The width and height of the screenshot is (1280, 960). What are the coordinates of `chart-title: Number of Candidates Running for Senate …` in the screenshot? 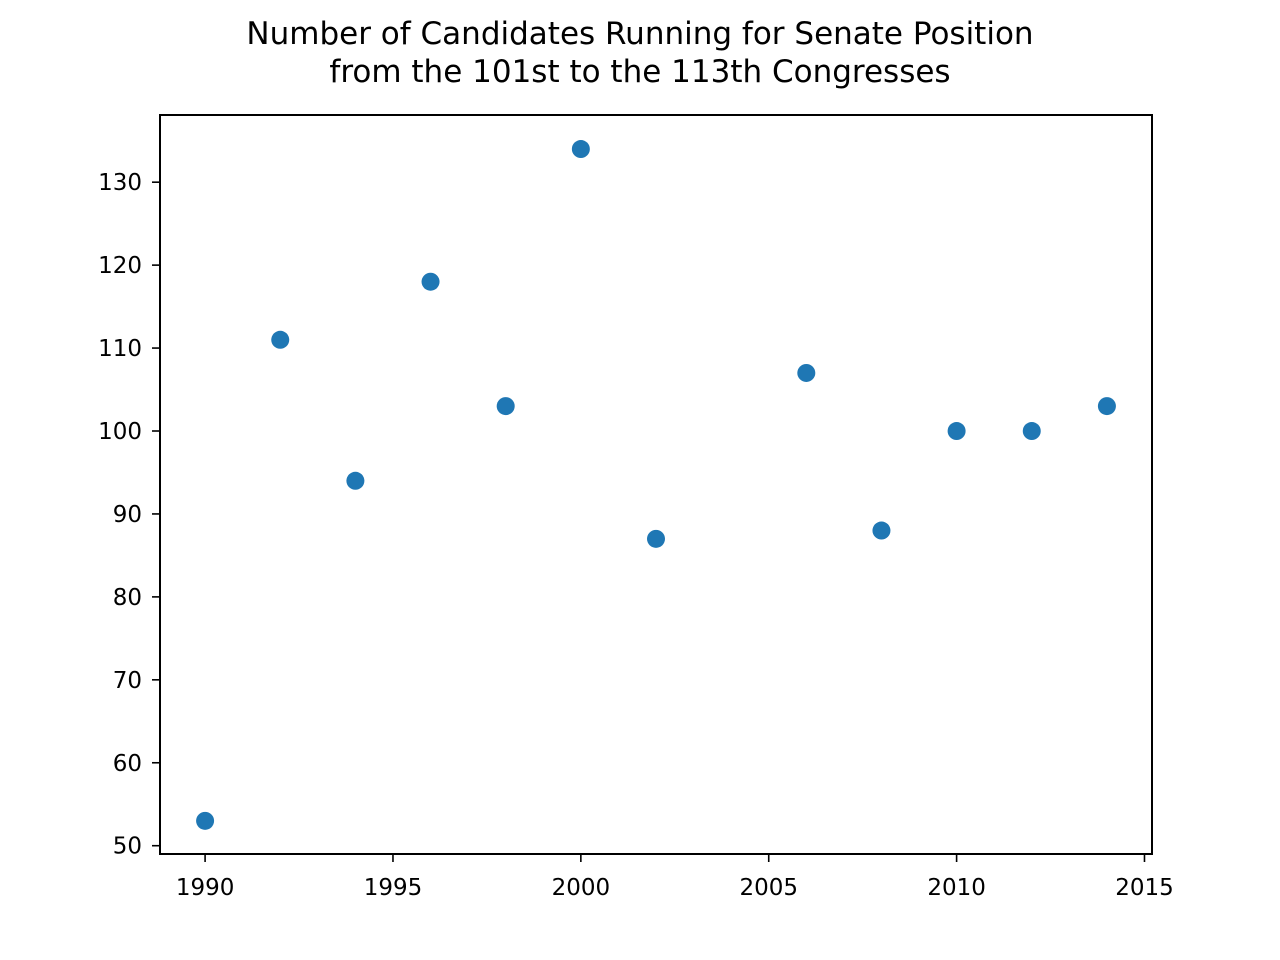 It's located at (639, 34).